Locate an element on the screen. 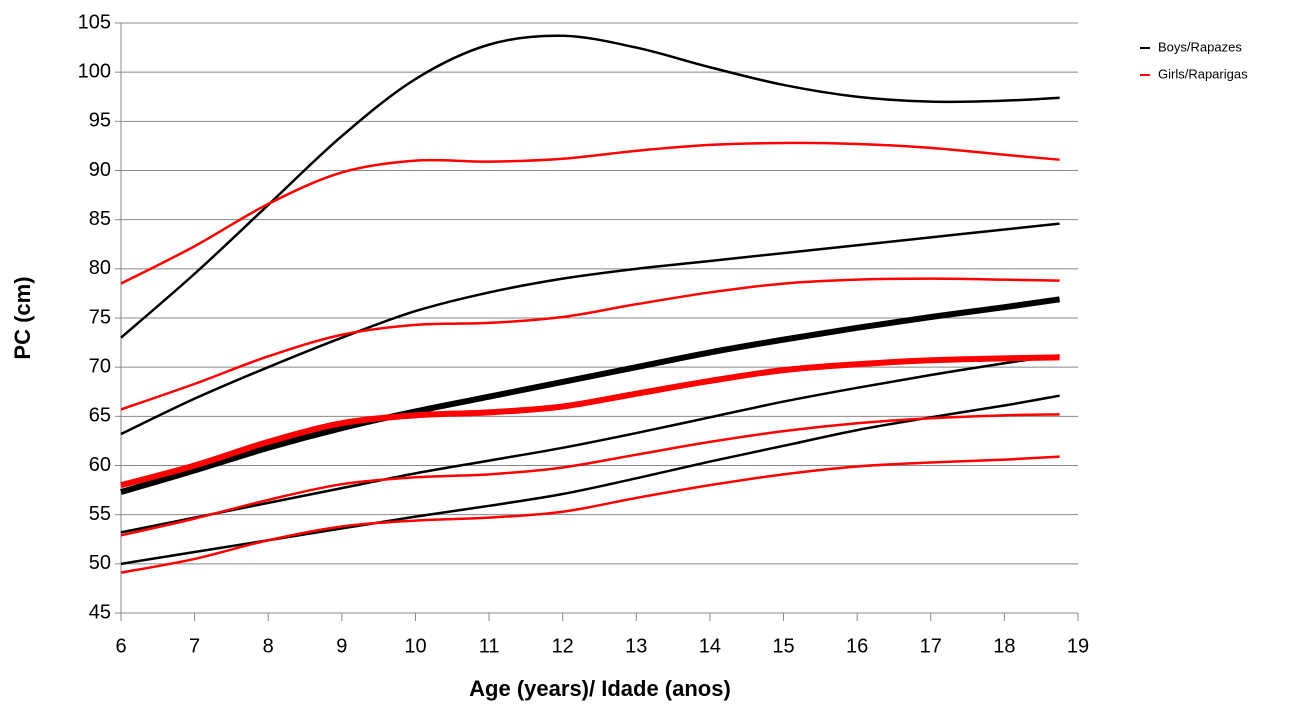 This screenshot has width=1300, height=708. x-tick-label: 9 is located at coordinates (341, 646).